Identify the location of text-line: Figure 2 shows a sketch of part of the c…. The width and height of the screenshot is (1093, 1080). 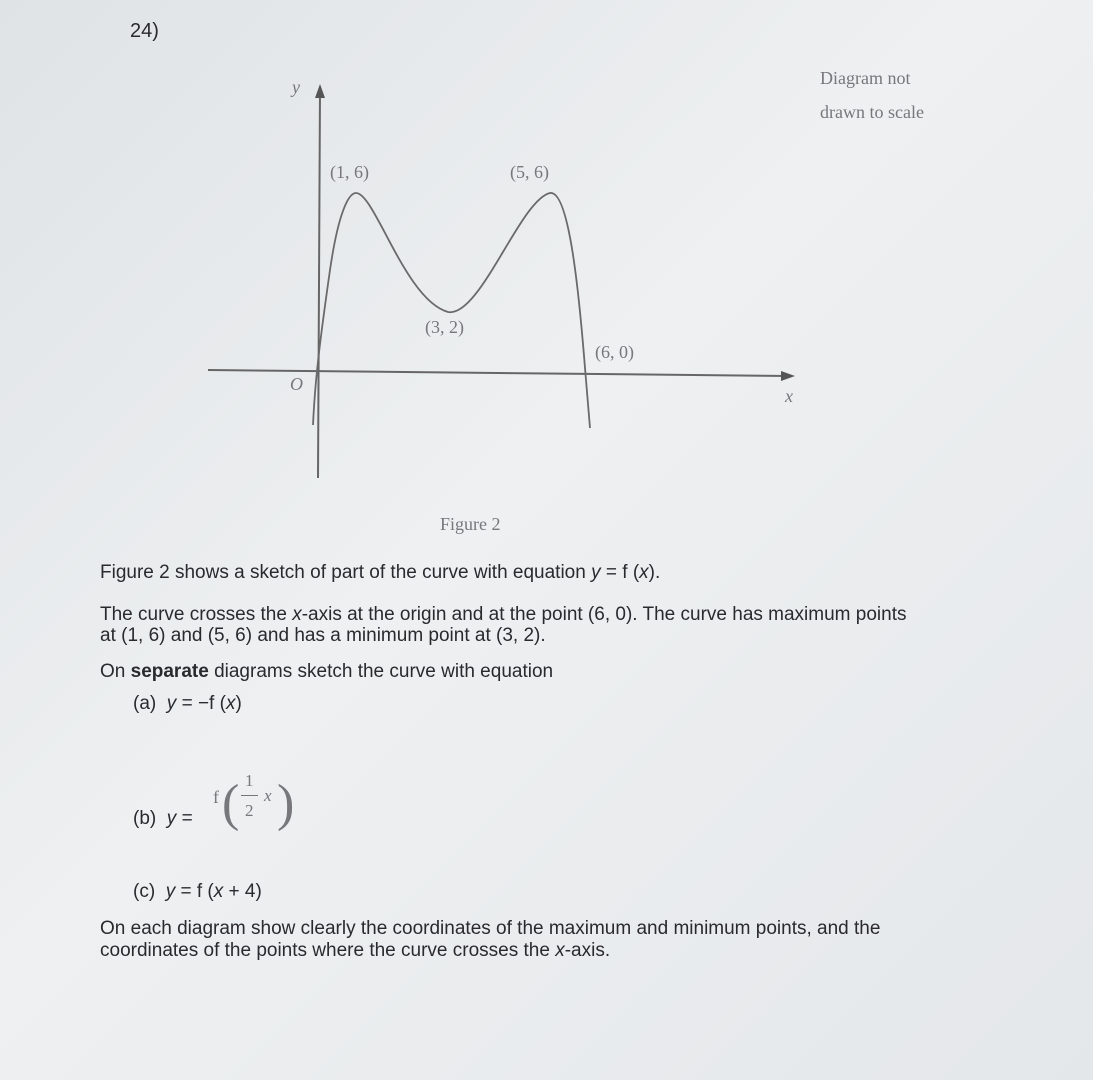
(380, 573).